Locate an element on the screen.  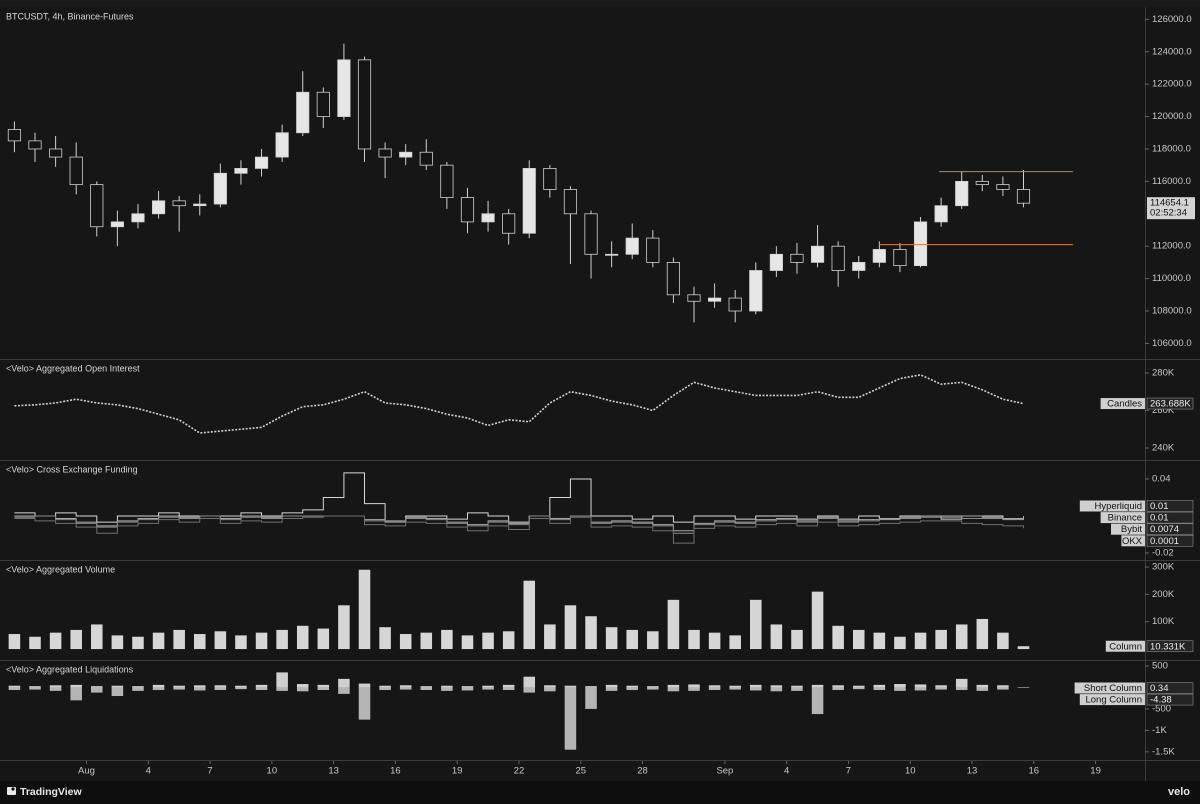
legend-name: Bybit is located at coordinates (1131, 529).